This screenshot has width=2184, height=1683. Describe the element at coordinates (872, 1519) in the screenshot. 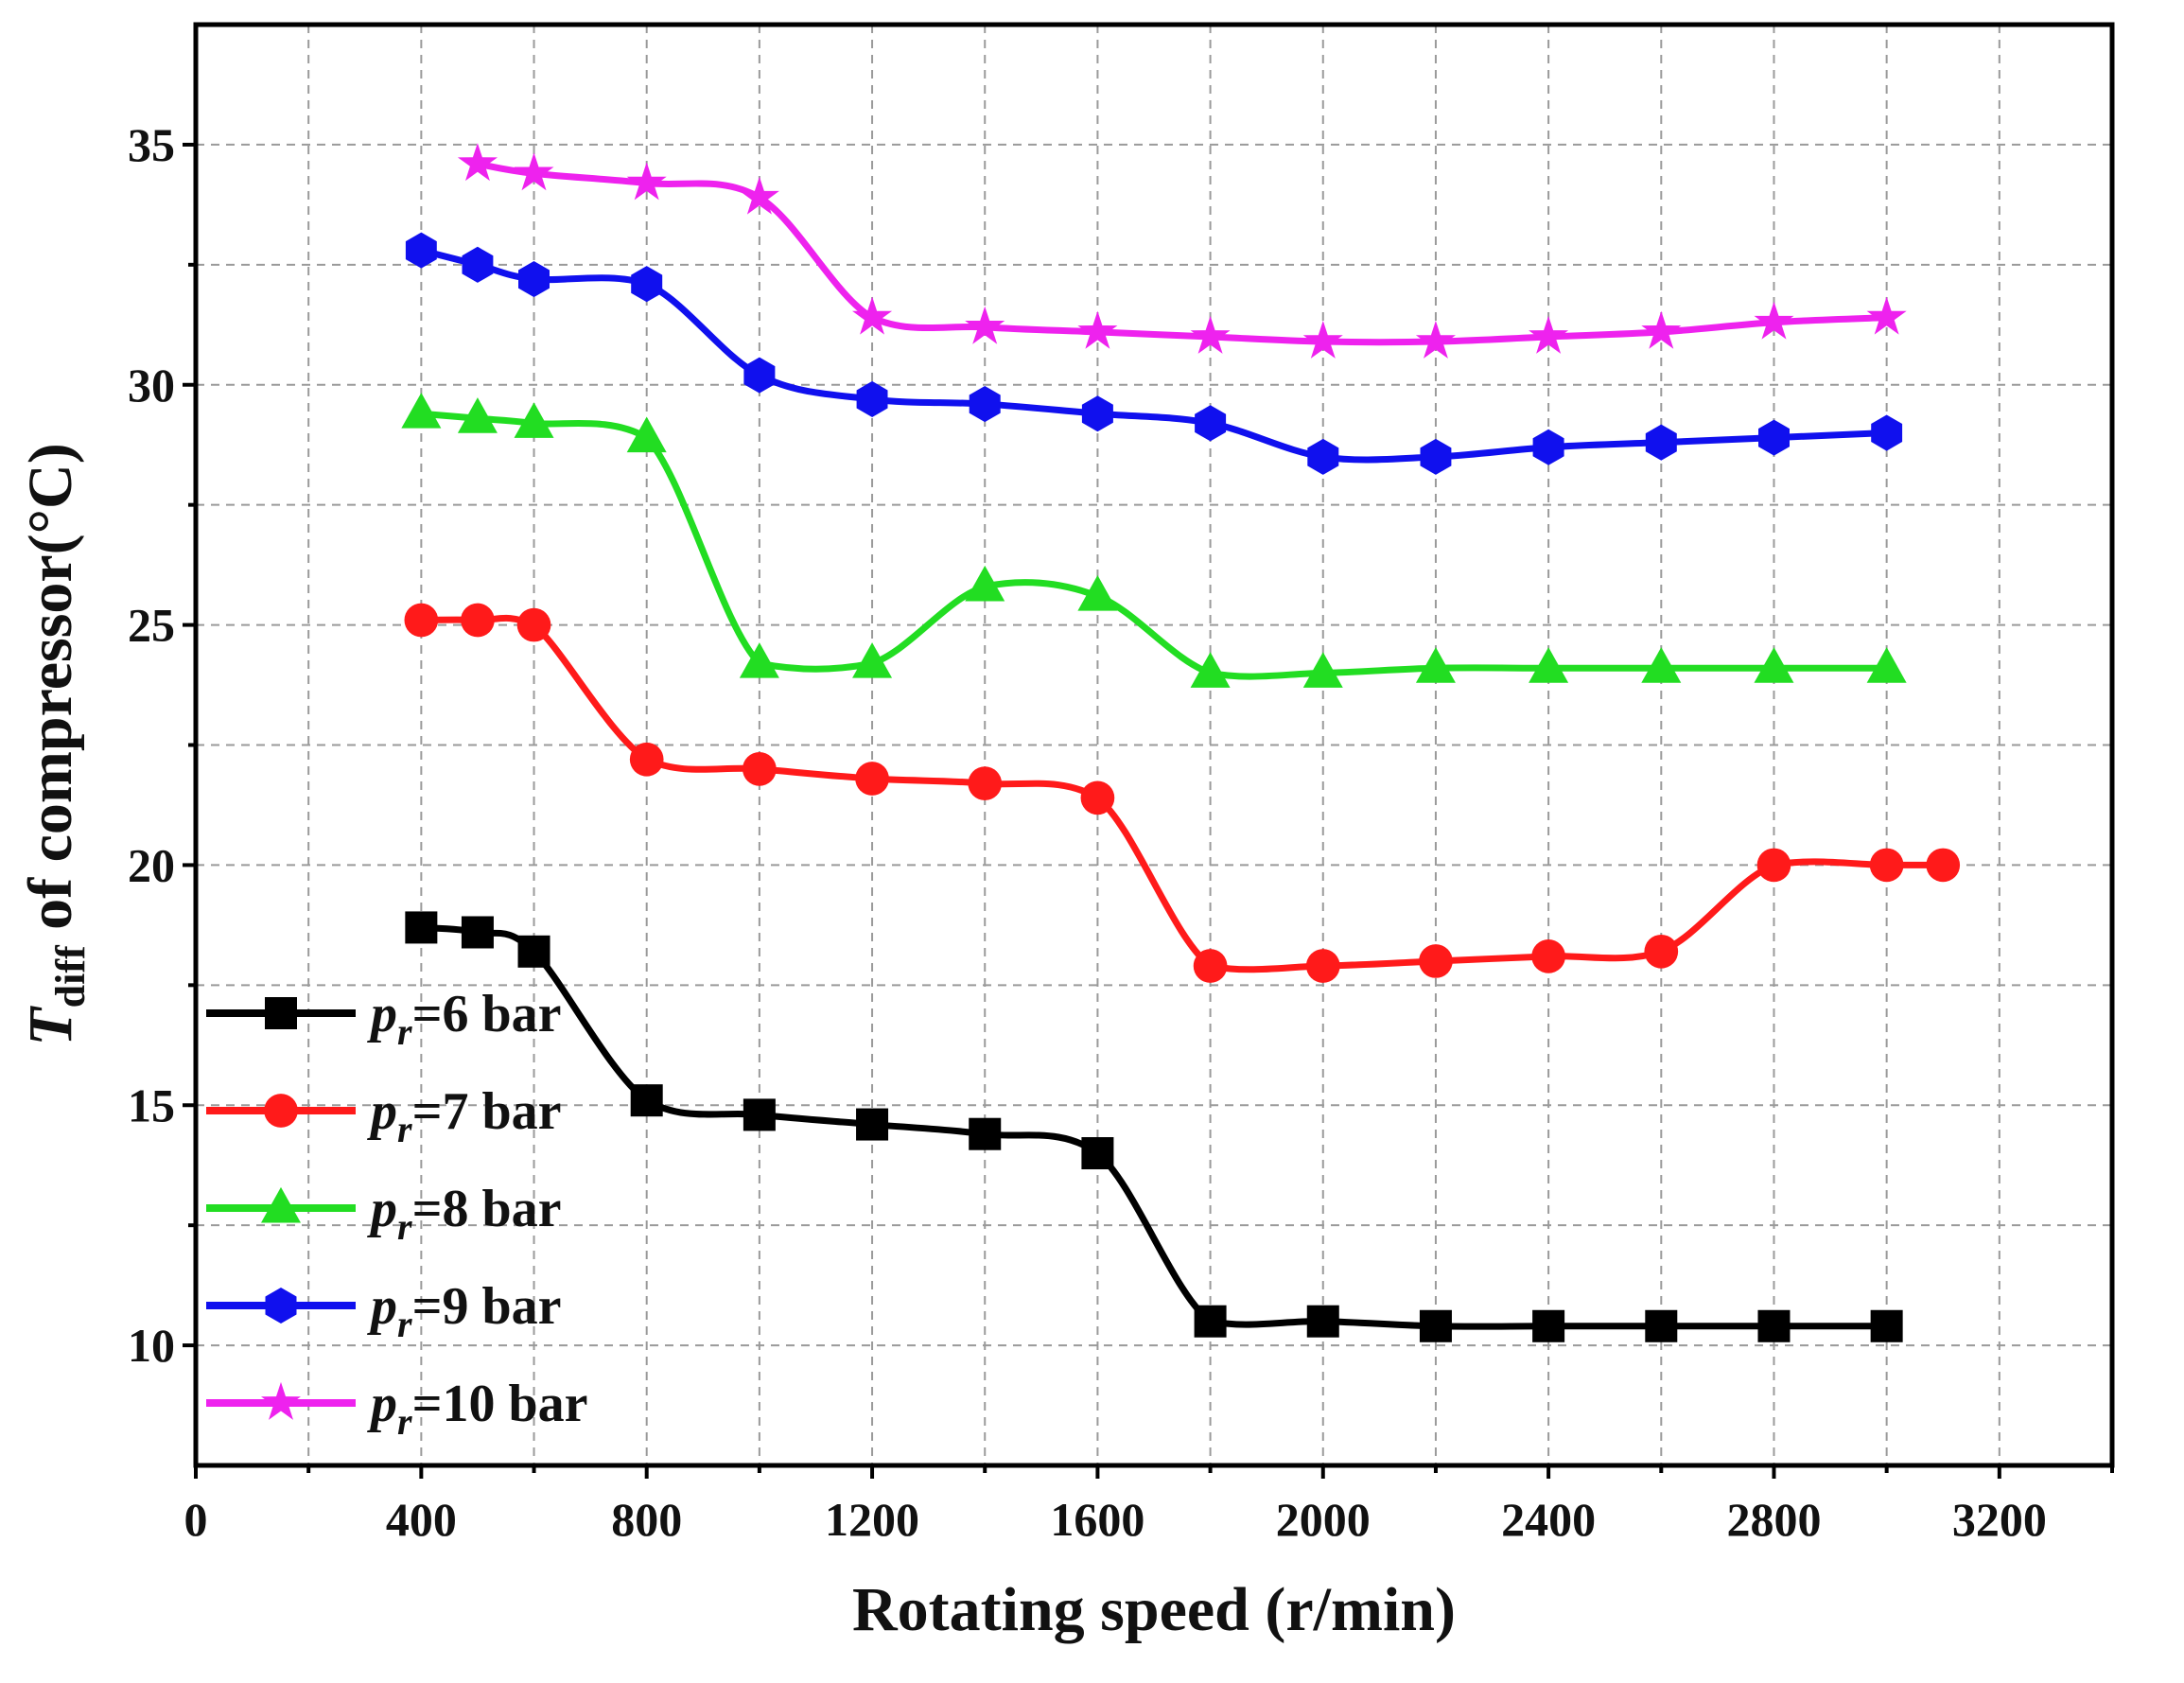

I see `x-tick-label: 1200` at that location.